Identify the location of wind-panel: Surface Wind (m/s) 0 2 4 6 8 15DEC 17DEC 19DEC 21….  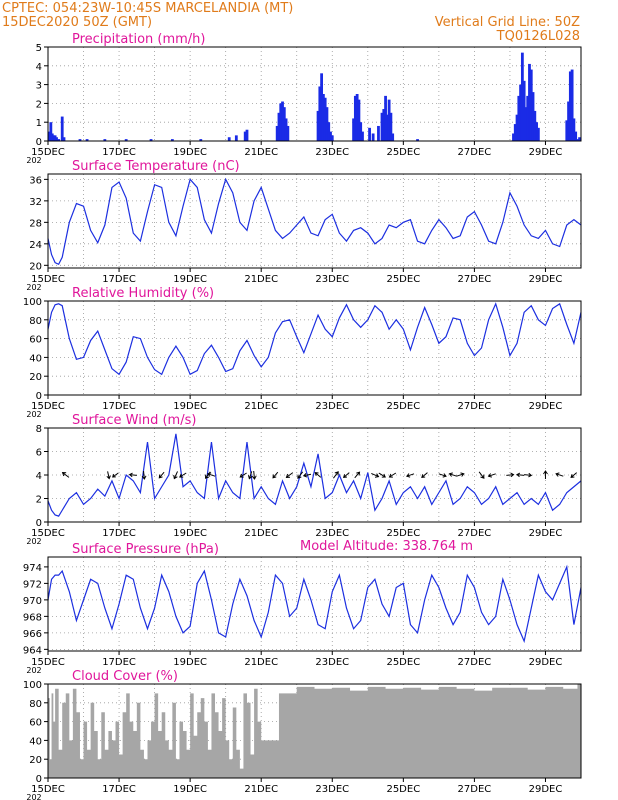
(304, 479).